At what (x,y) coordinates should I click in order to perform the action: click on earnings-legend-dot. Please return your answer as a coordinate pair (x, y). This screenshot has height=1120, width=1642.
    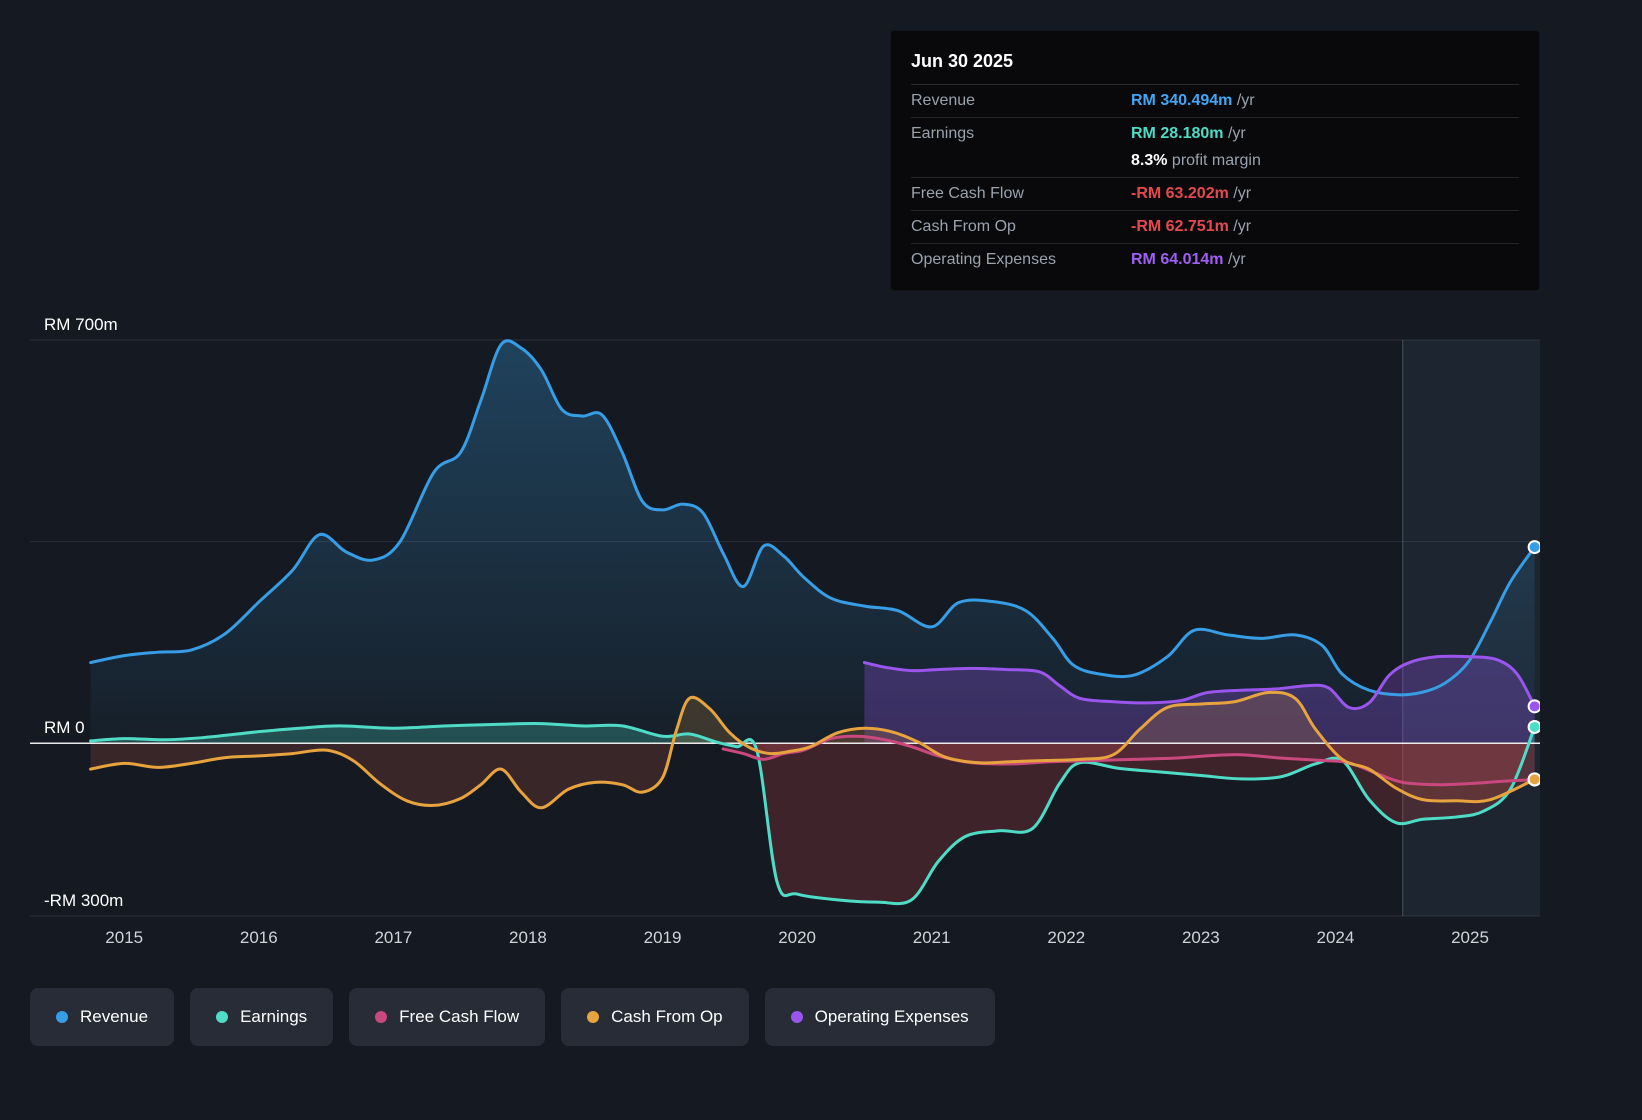
    Looking at the image, I should click on (222, 1017).